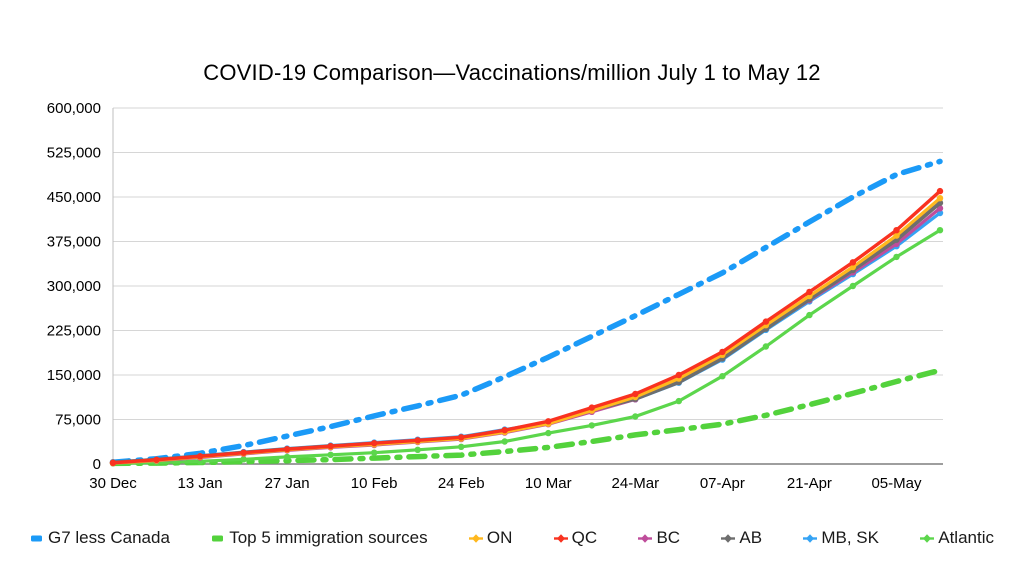 This screenshot has height=576, width=1024. I want to click on x-axis-tick-label: 10 Mar, so click(548, 483).